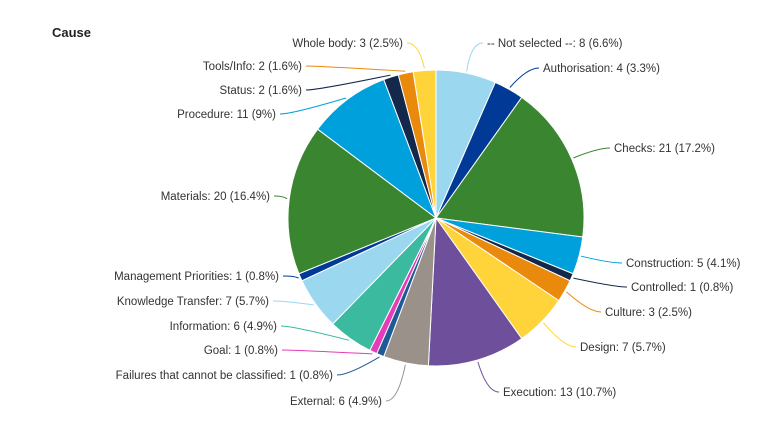 This screenshot has height=442, width=768. I want to click on data-label-execution: Execution: 13 (10.7%), so click(559, 393).